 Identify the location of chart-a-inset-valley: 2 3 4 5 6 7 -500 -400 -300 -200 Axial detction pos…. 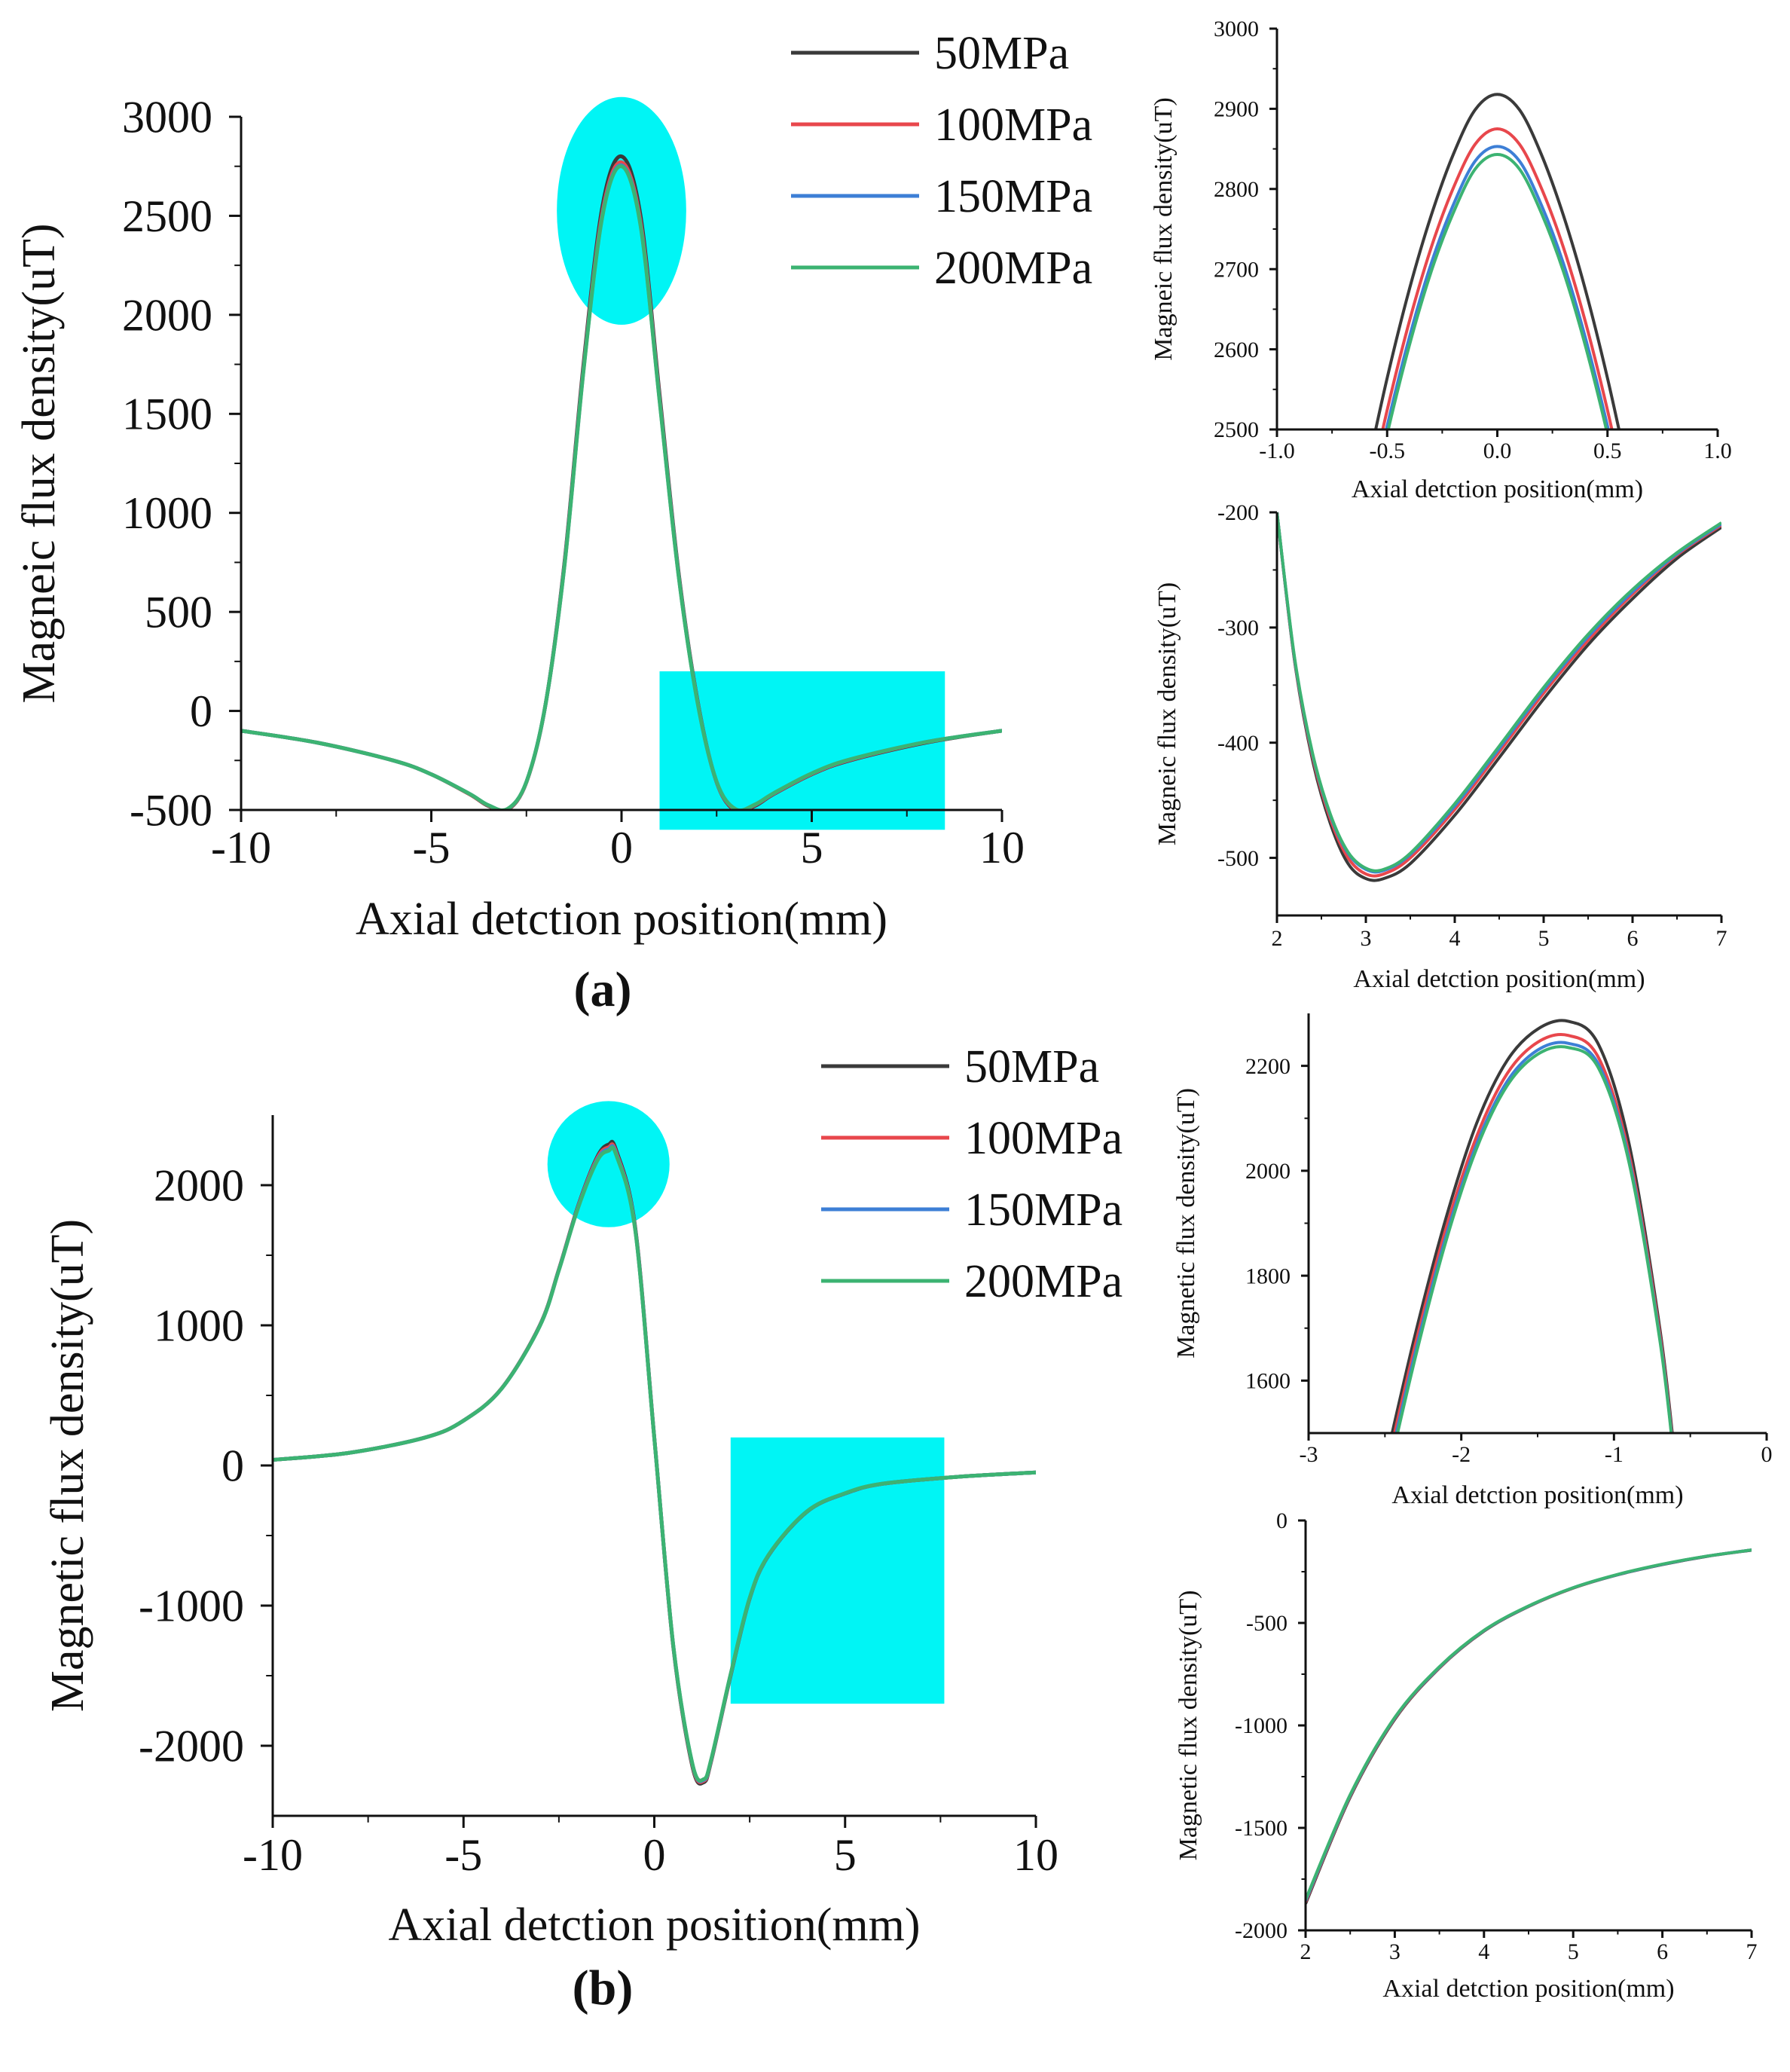
(1440, 747).